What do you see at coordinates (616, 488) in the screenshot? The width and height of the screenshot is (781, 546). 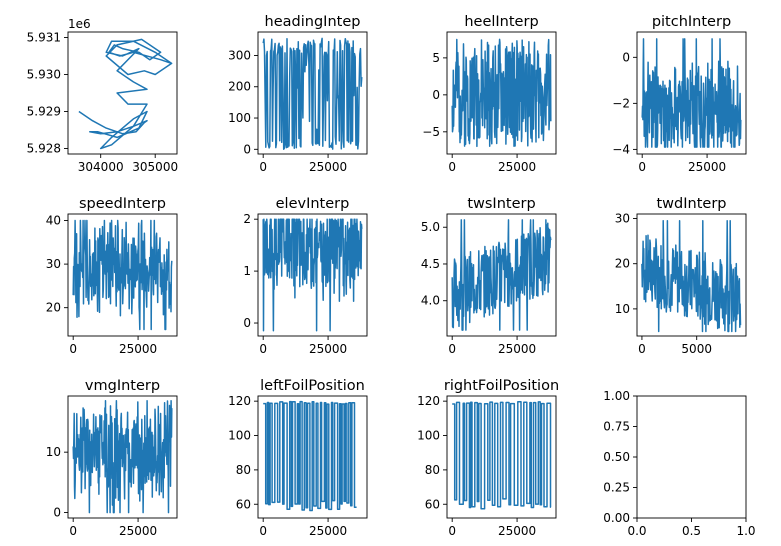 I see `y-tick-label: 0.25` at bounding box center [616, 488].